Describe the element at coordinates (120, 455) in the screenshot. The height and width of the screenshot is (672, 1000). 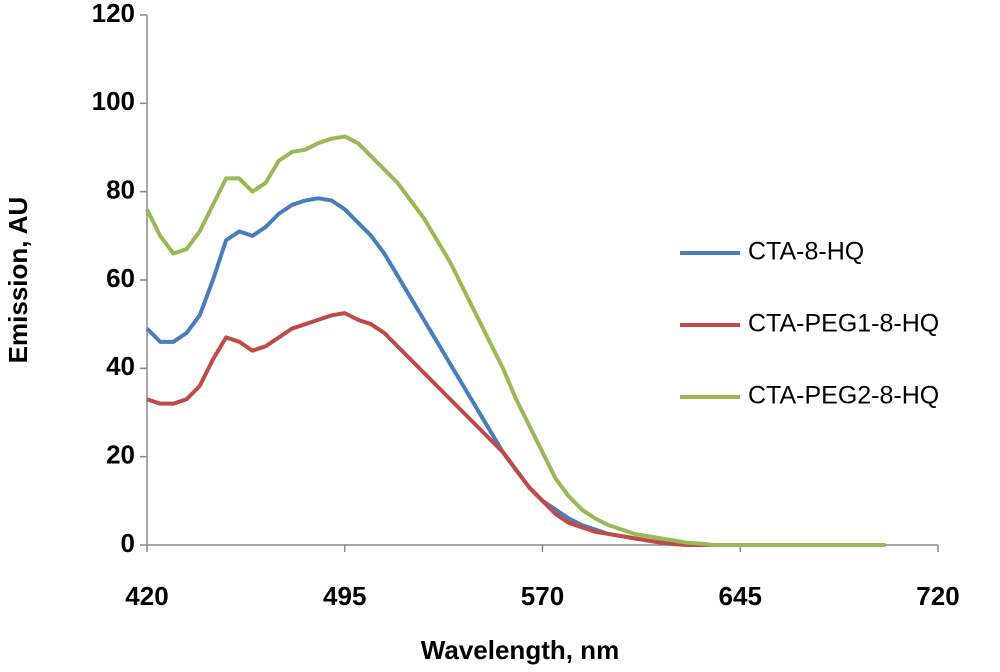
I see `y-tick-label: 20` at that location.